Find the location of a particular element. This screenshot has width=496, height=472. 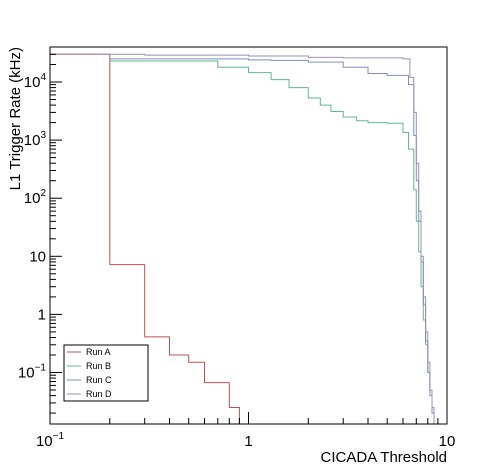

y-tick-label: 1 is located at coordinates (42, 314).